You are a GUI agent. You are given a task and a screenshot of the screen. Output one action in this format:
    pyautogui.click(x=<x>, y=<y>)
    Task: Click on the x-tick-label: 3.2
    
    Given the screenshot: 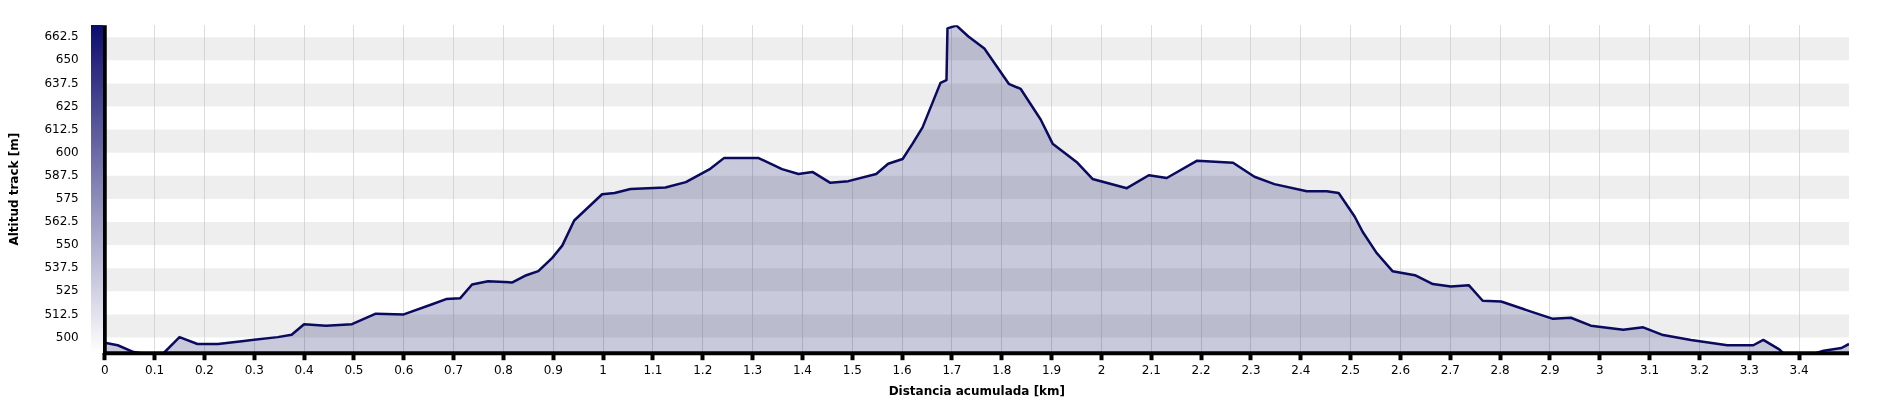 What is the action you would take?
    pyautogui.click(x=1699, y=369)
    